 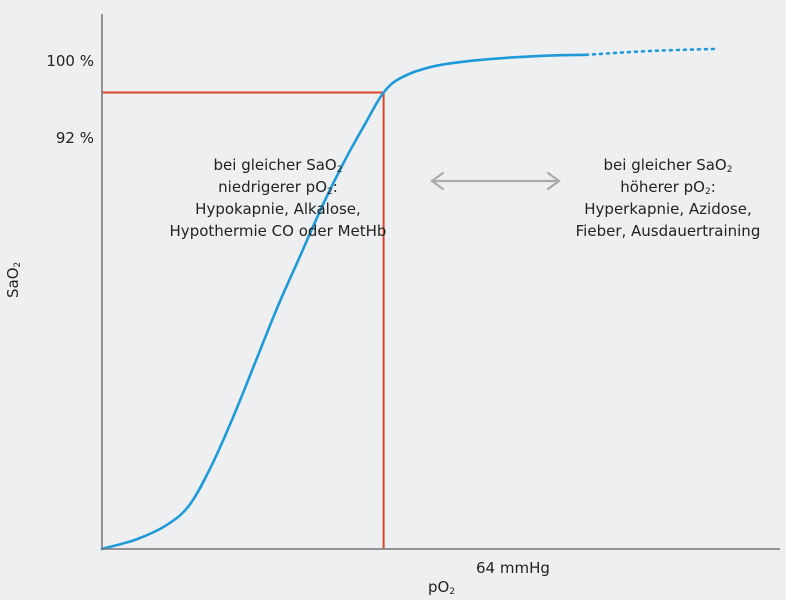 I want to click on right-line2-end: :, so click(x=713, y=187).